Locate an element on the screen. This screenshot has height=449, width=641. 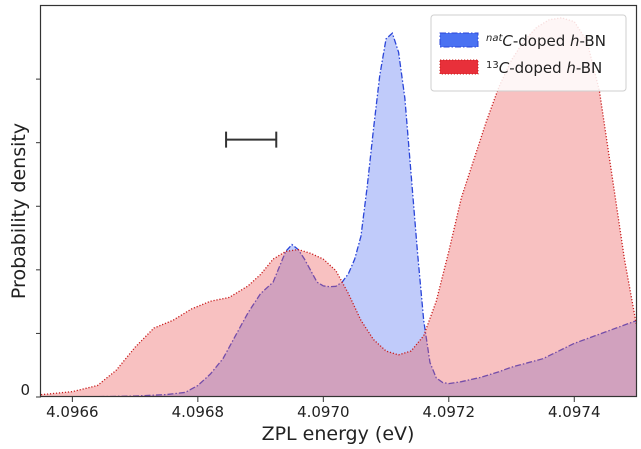
x-axis-label: ZPL energy (eV) is located at coordinates (338, 434).